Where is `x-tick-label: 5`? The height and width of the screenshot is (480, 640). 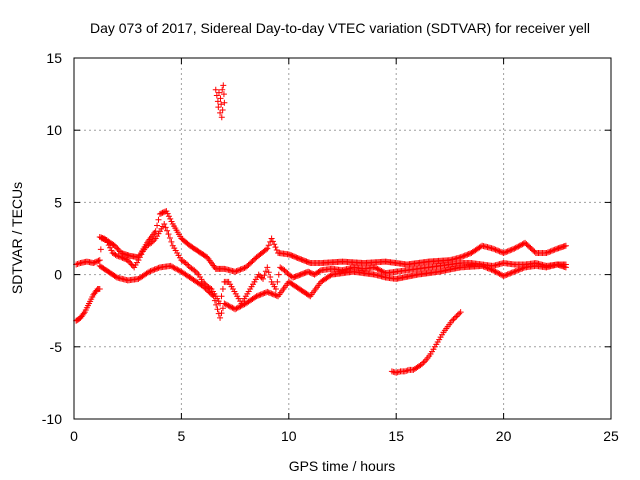
x-tick-label: 5 is located at coordinates (182, 436).